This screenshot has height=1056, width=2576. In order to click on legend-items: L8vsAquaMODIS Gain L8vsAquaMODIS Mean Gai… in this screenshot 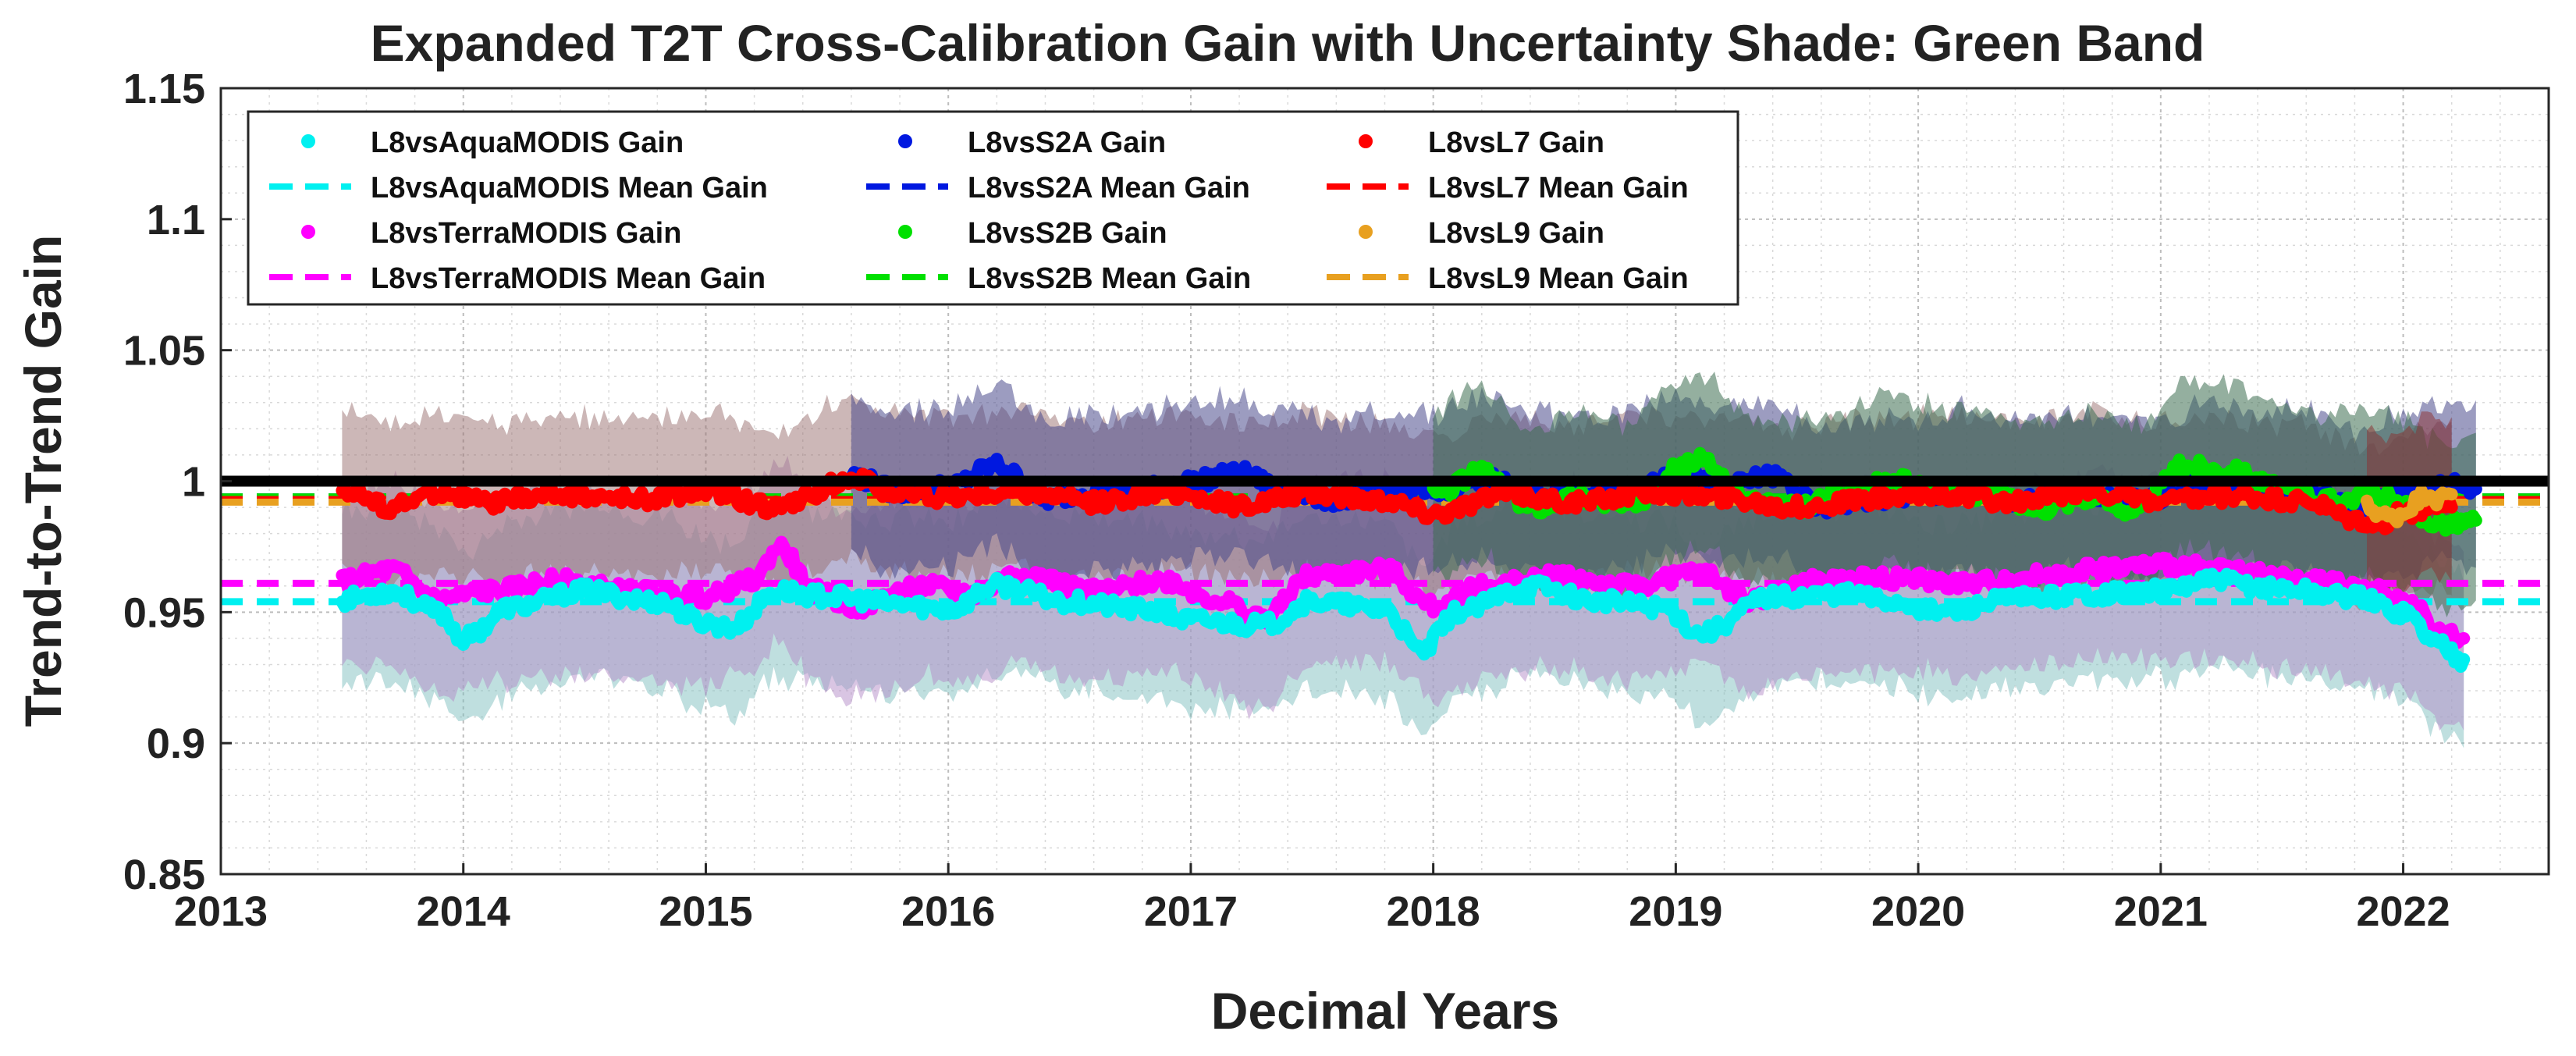, I will do `click(979, 210)`.